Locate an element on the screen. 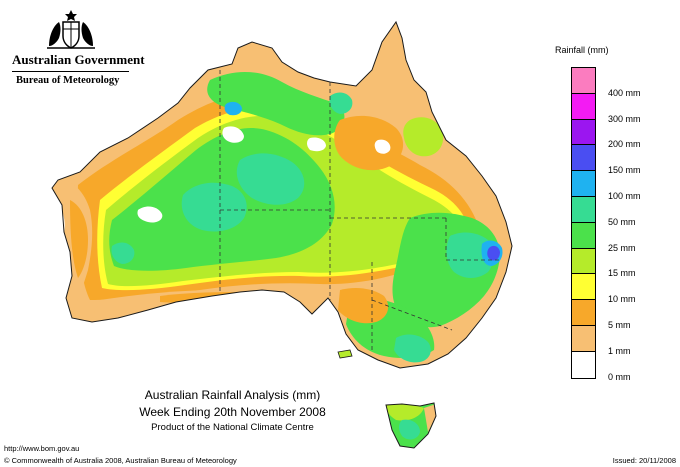 The image size is (680, 467). logo-divider is located at coordinates (70, 71).